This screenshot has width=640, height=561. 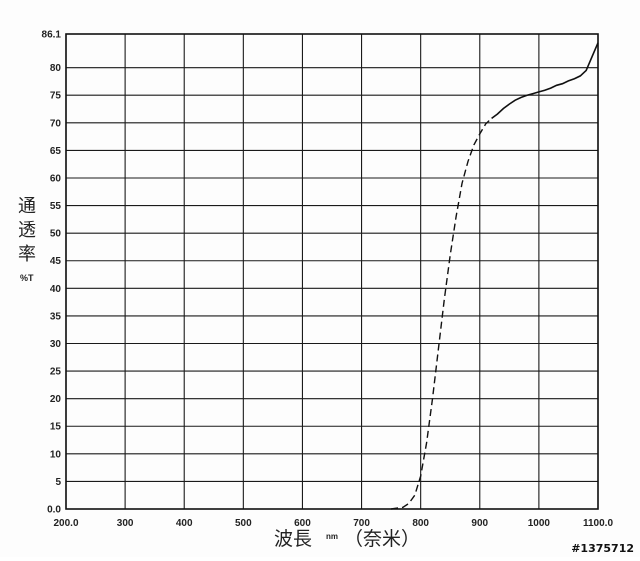 What do you see at coordinates (56, 234) in the screenshot?
I see `y-tick-label-10: 50` at bounding box center [56, 234].